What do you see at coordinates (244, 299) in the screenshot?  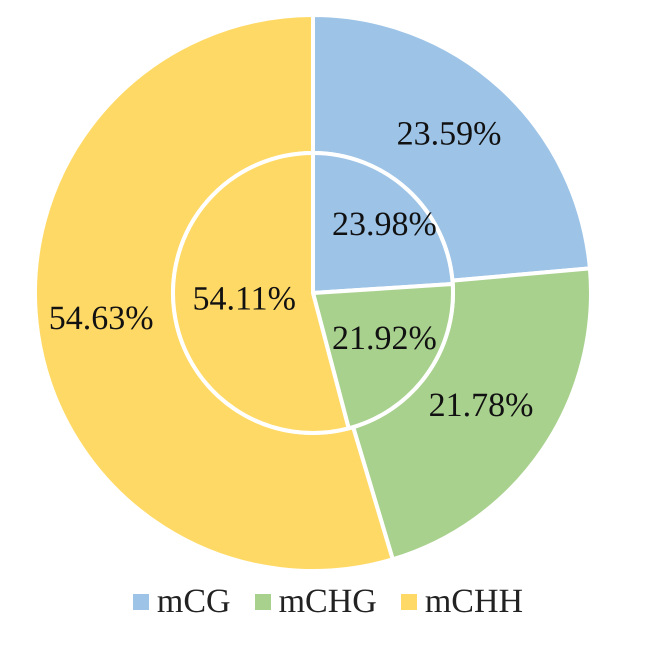 I see `data-label: 54.11%` at bounding box center [244, 299].